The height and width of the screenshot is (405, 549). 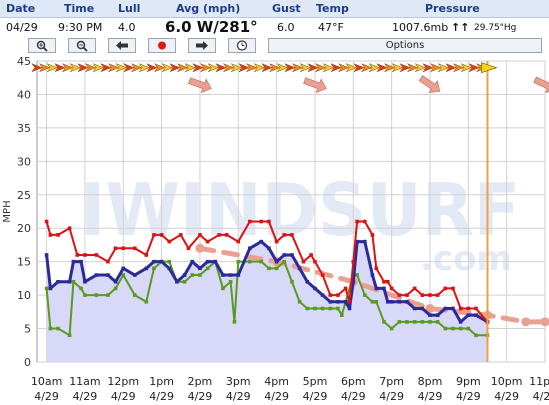 I want to click on zoom-out-button, so click(x=82, y=45).